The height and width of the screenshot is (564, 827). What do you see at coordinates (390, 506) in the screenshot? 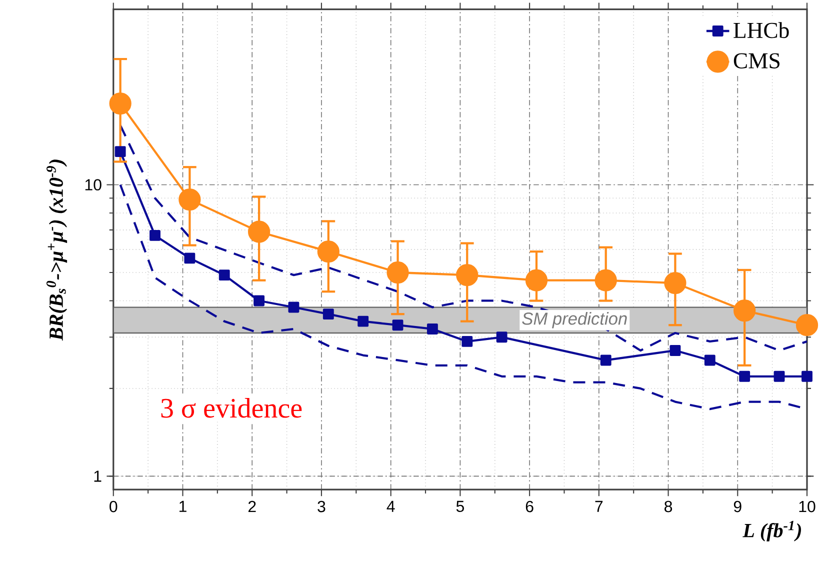
I see `x-tick-label: 4` at bounding box center [390, 506].